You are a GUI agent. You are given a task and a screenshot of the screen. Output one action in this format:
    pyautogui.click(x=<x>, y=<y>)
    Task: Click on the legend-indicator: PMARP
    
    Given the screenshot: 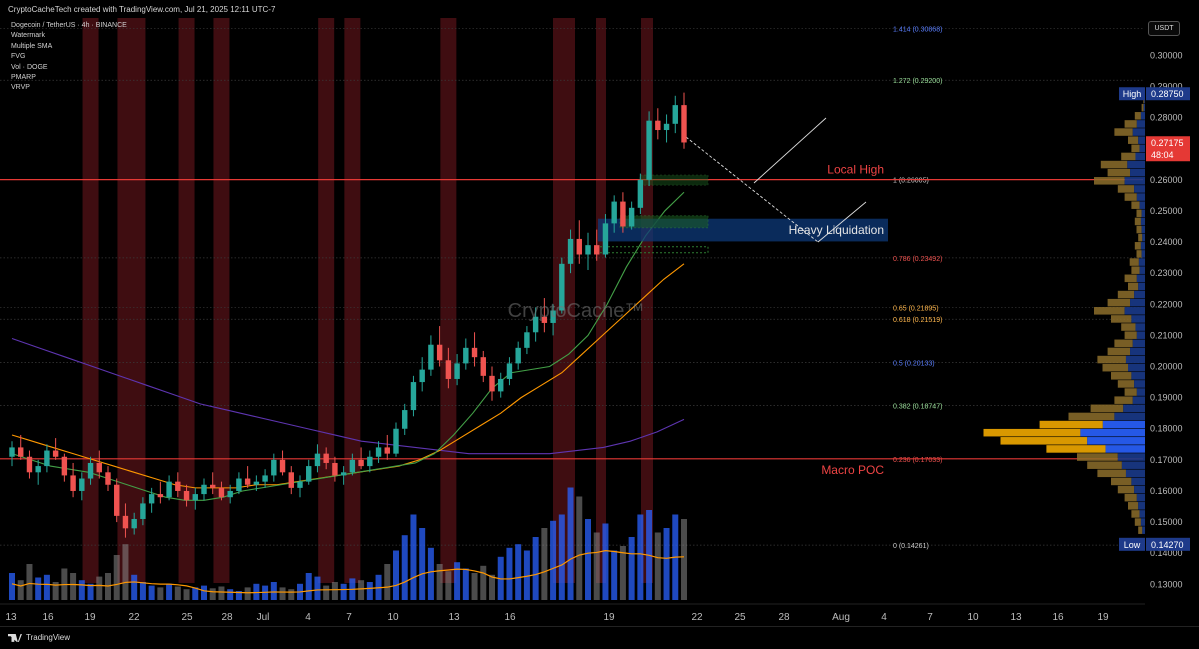 What is the action you would take?
    pyautogui.click(x=23, y=78)
    